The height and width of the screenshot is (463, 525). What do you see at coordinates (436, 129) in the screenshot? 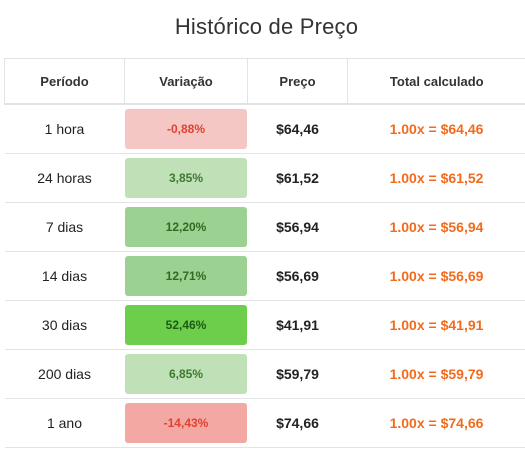
I see `total-cell: 1.00x = $64,46` at bounding box center [436, 129].